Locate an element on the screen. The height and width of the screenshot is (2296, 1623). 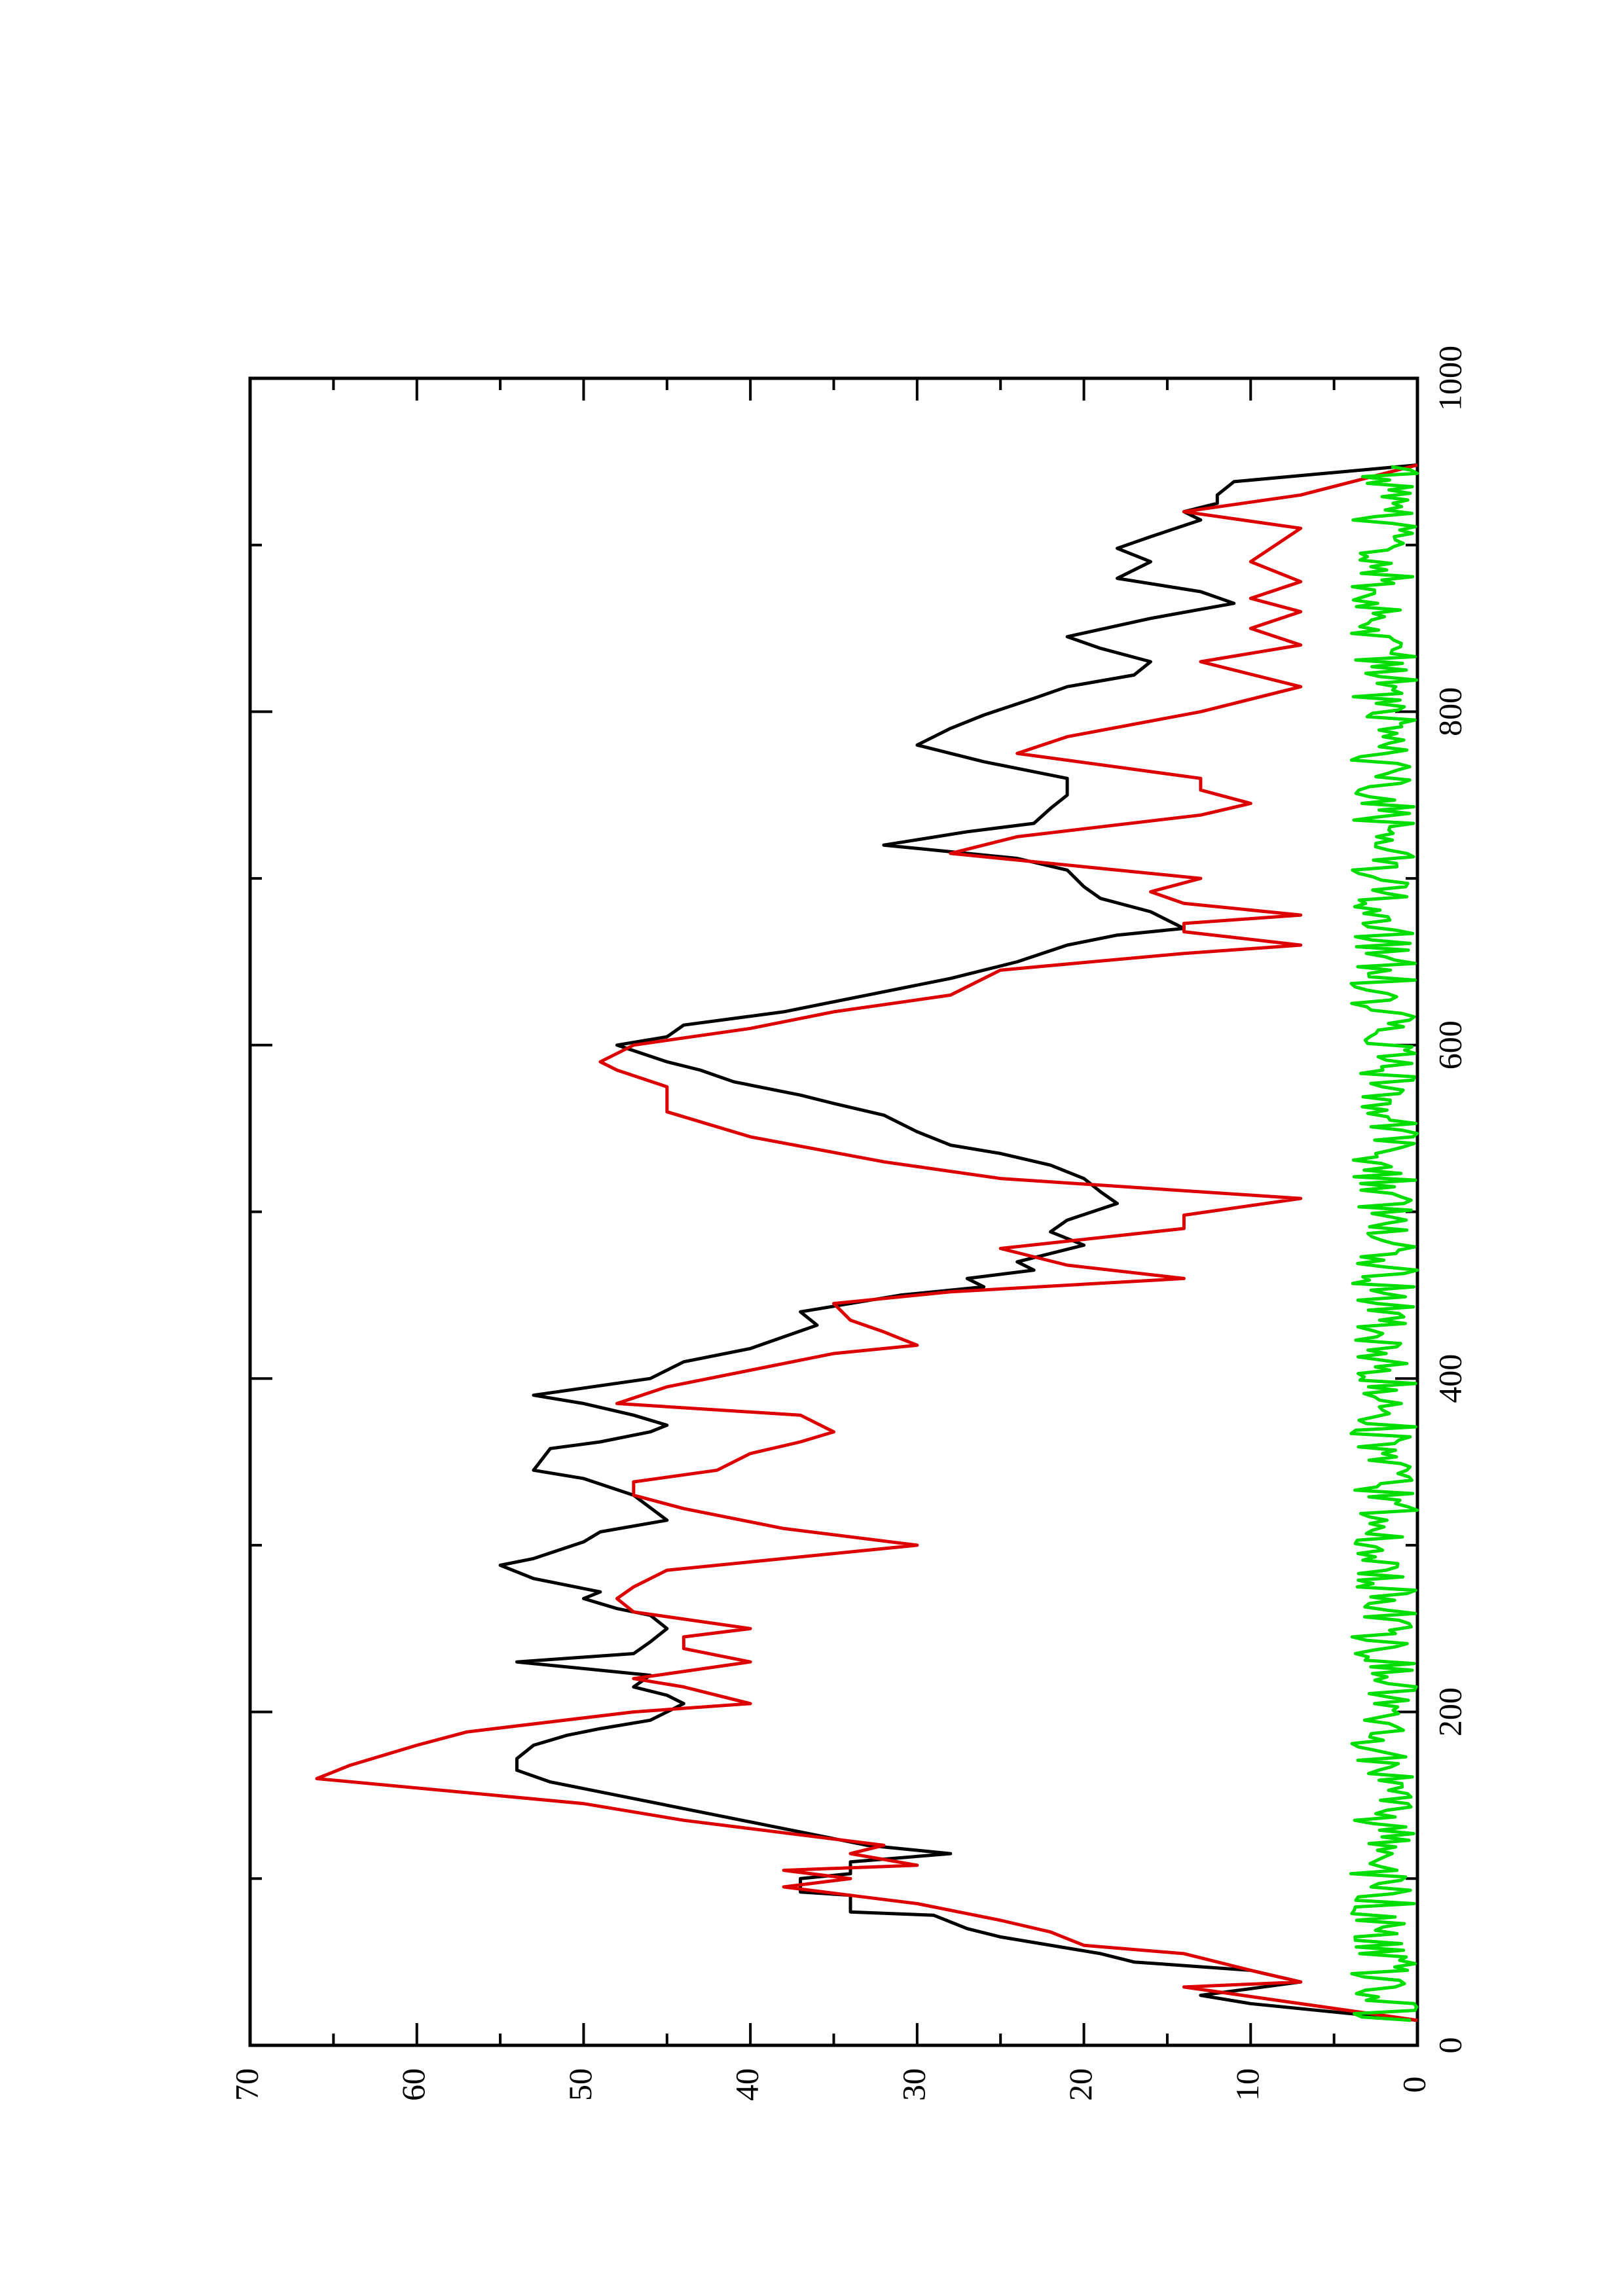
x-tick-label: 1000 is located at coordinates (1449, 378).